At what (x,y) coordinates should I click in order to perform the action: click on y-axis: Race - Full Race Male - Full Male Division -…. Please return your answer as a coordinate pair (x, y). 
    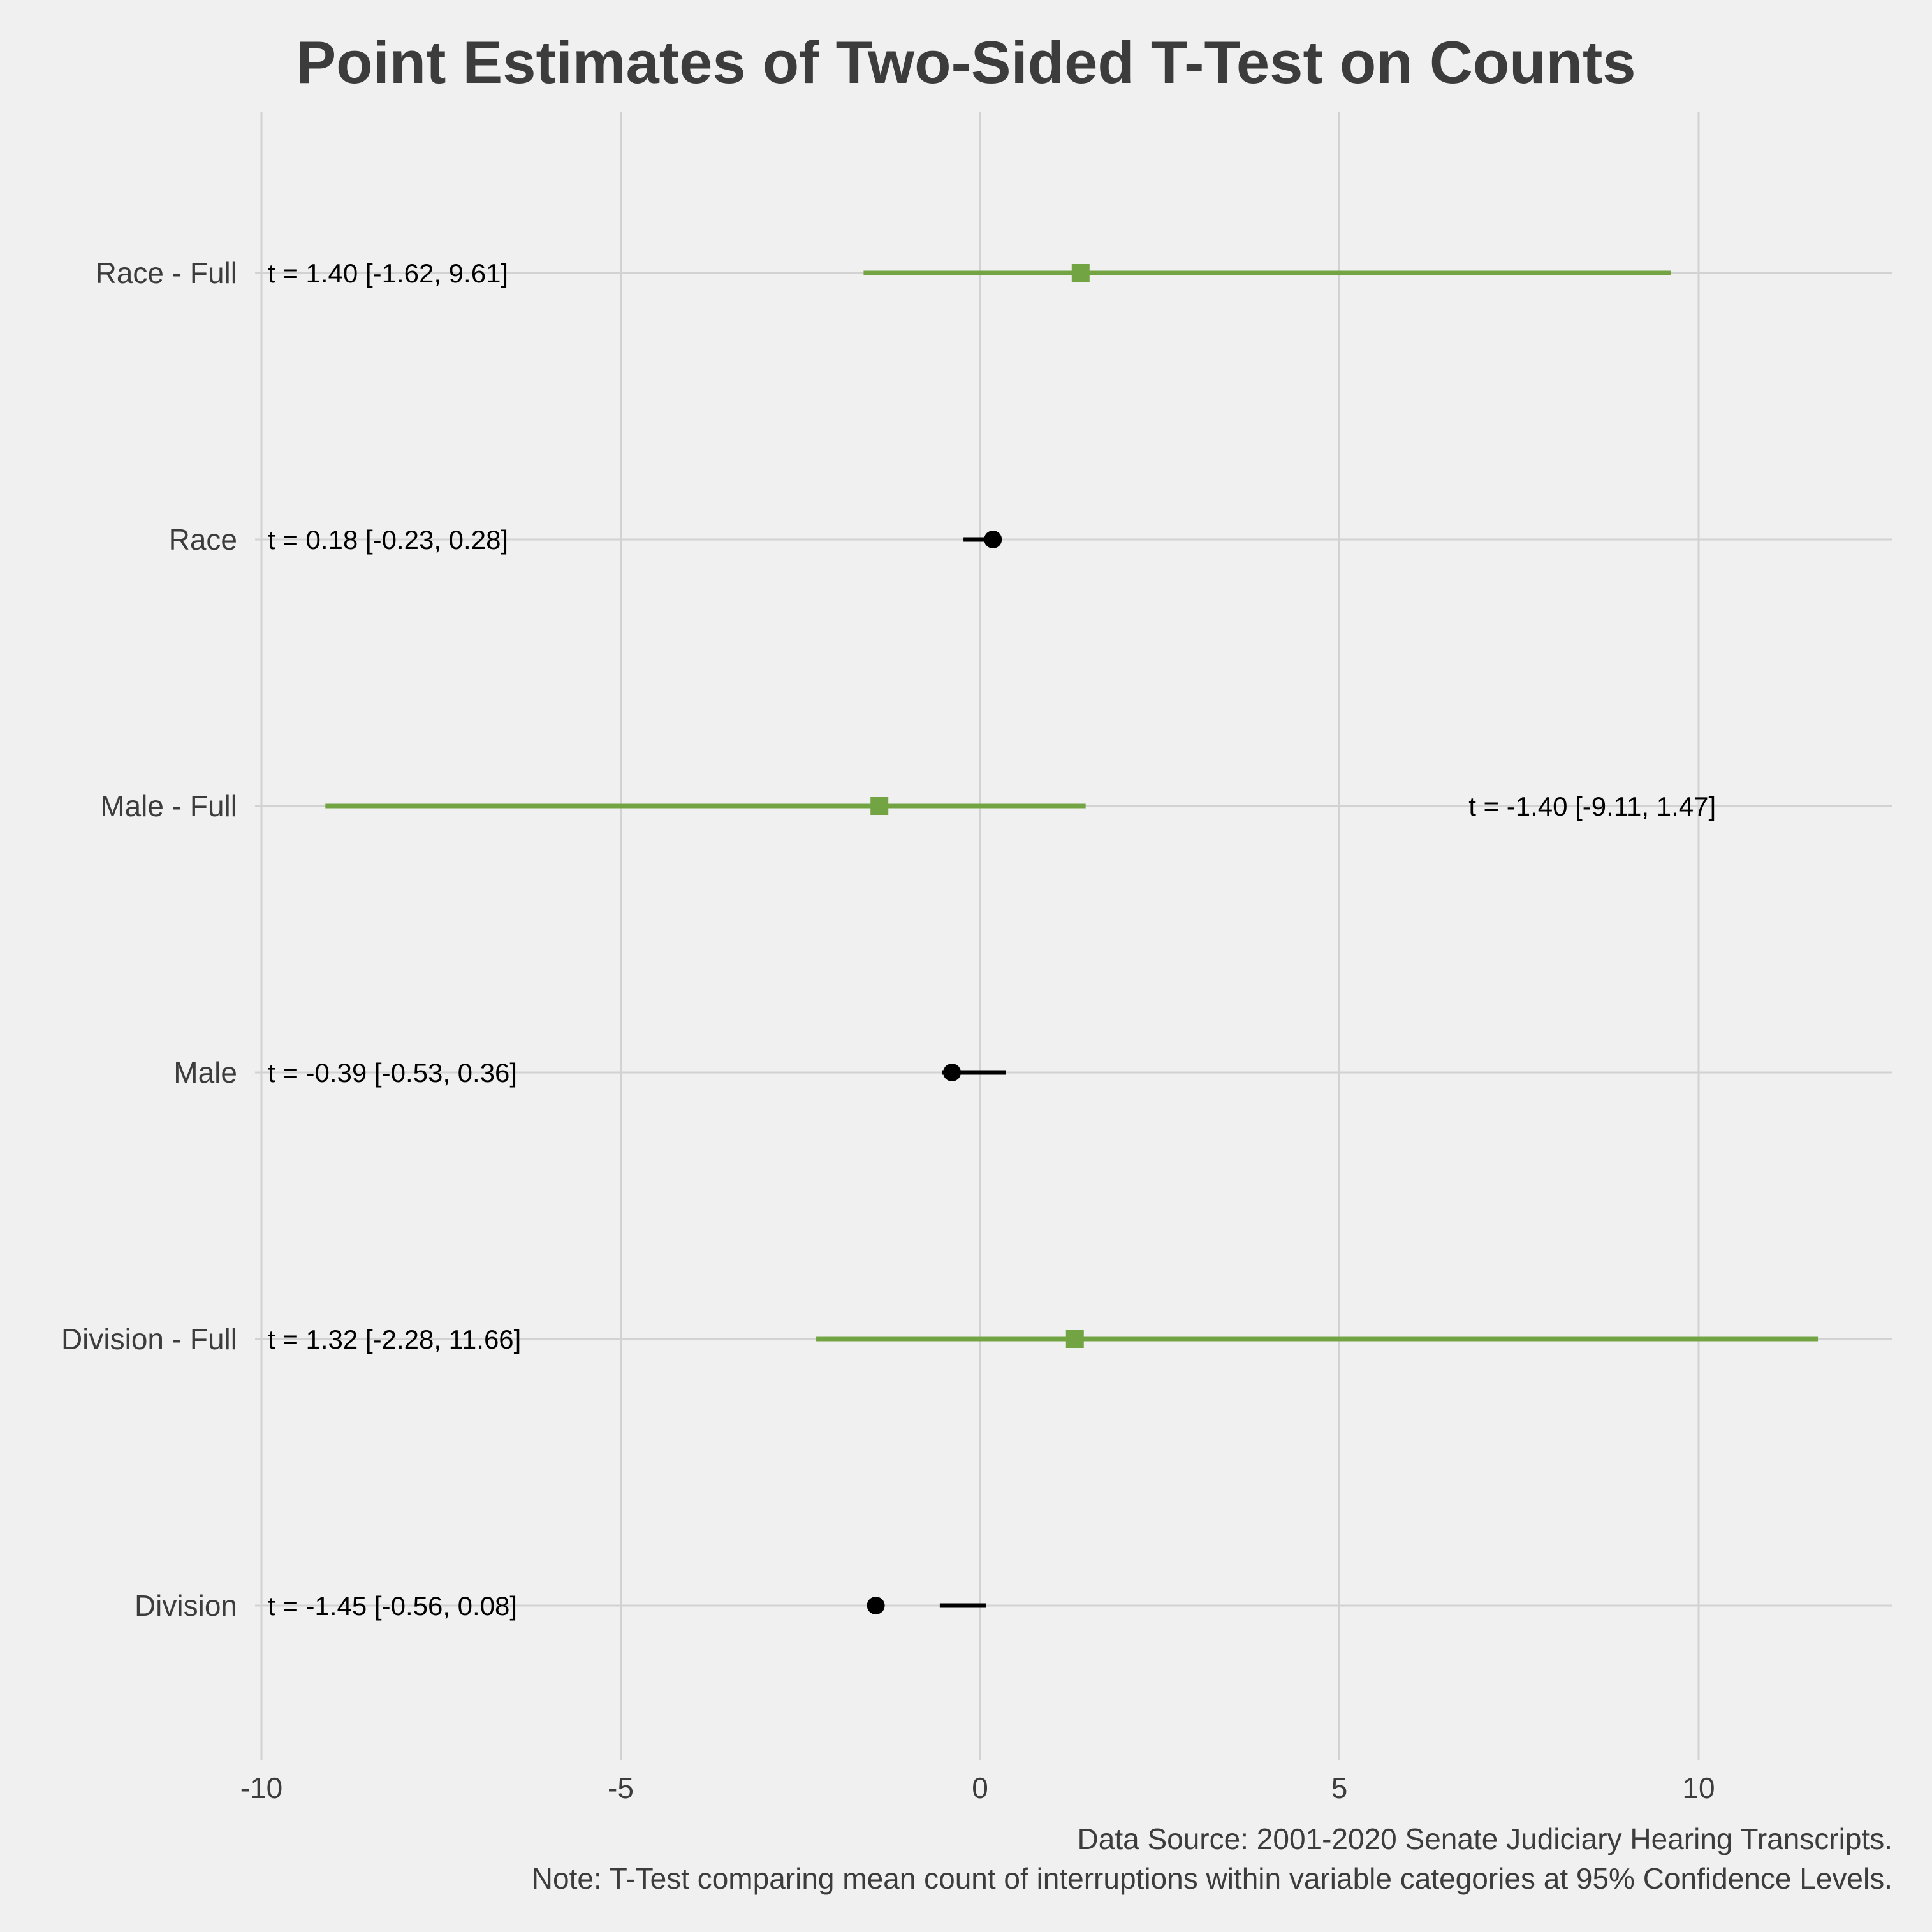
    Looking at the image, I should click on (149, 939).